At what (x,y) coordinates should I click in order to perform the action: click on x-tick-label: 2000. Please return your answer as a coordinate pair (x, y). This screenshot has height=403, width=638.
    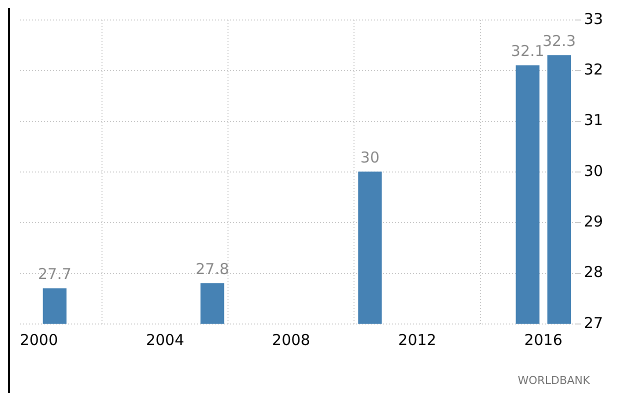
    Looking at the image, I should click on (39, 339).